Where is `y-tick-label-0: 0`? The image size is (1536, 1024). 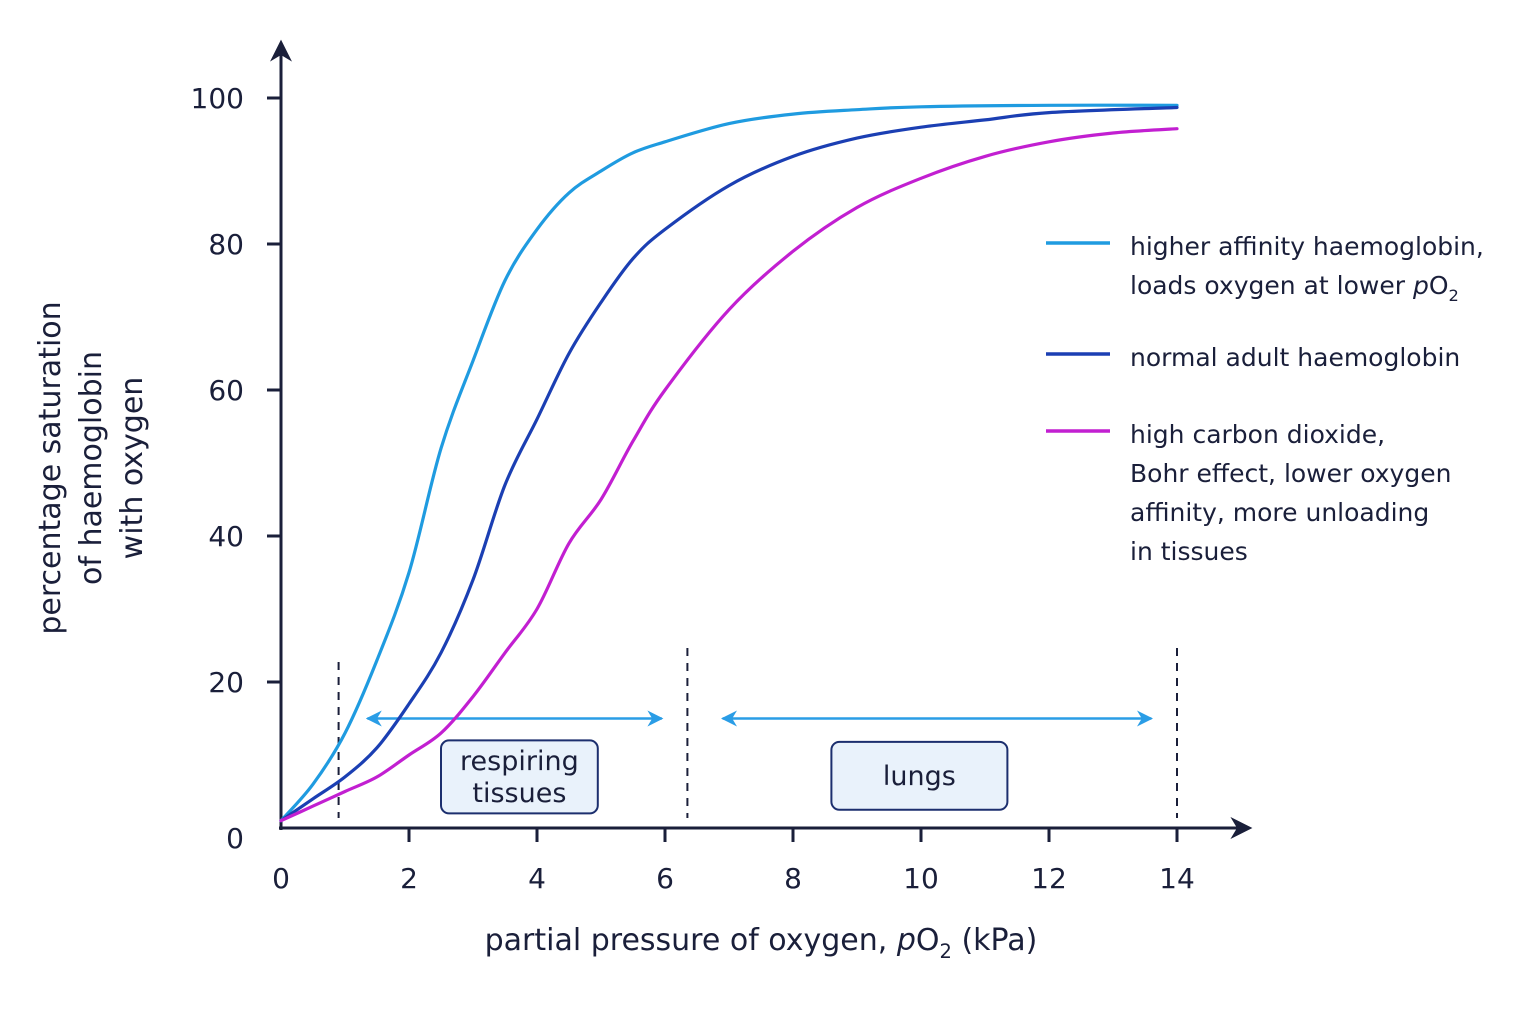 y-tick-label-0: 0 is located at coordinates (235, 838).